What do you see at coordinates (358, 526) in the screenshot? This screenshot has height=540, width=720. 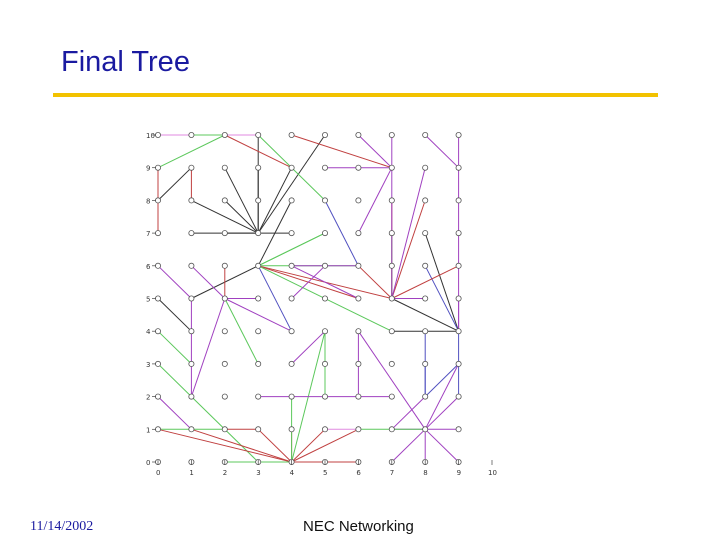 I see `footer-organization: NEC Networking` at bounding box center [358, 526].